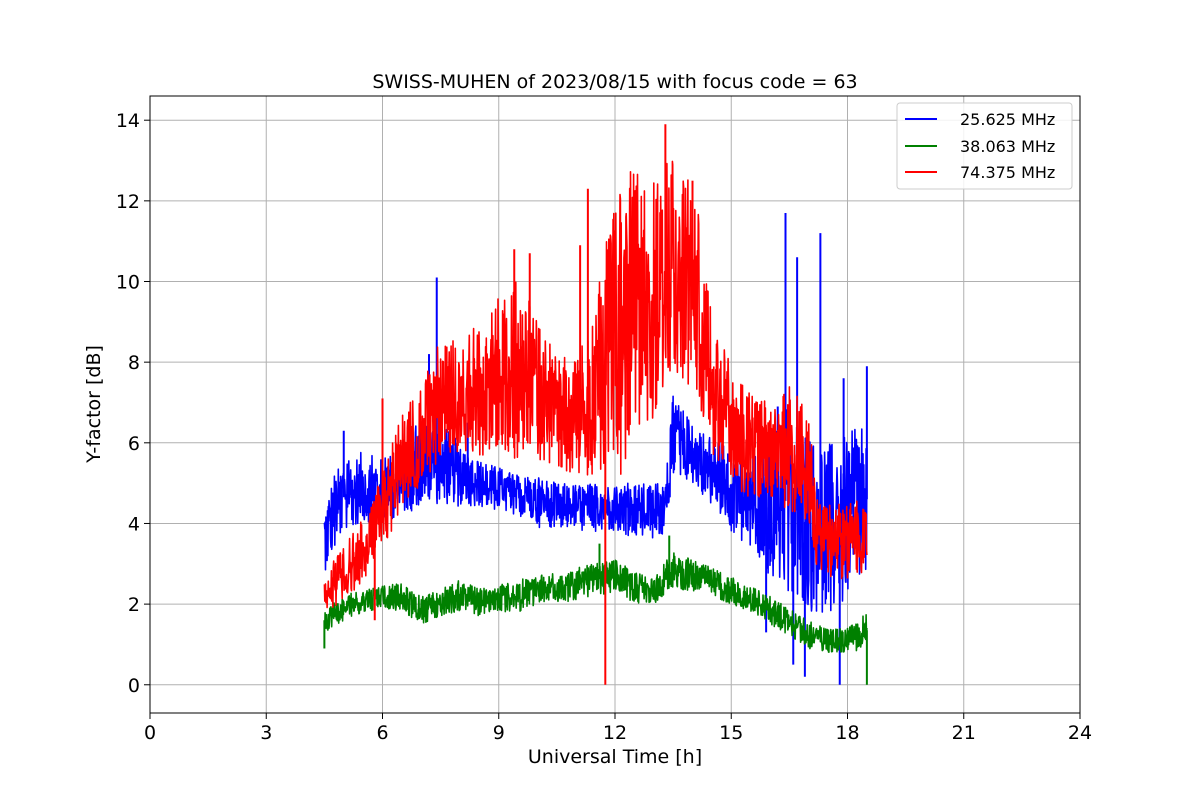 The image size is (1200, 800). Describe the element at coordinates (266, 733) in the screenshot. I see `x-tick-label: 3` at that location.